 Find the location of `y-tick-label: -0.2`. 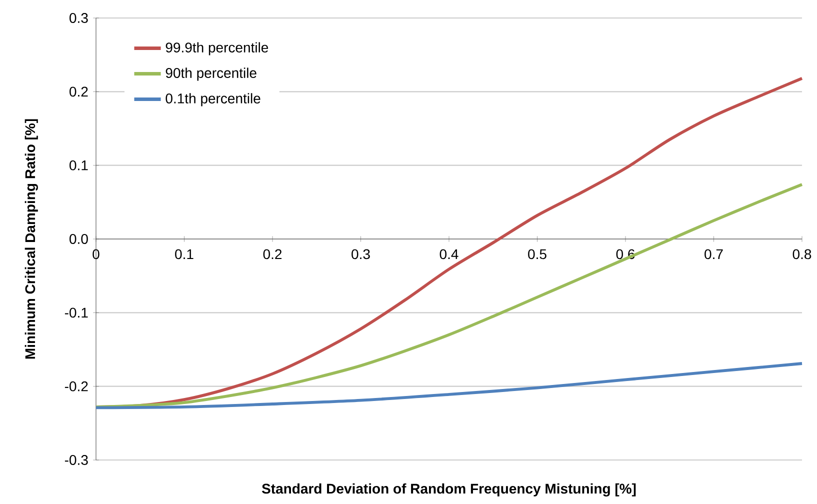

y-tick-label: -0.2 is located at coordinates (76, 386).